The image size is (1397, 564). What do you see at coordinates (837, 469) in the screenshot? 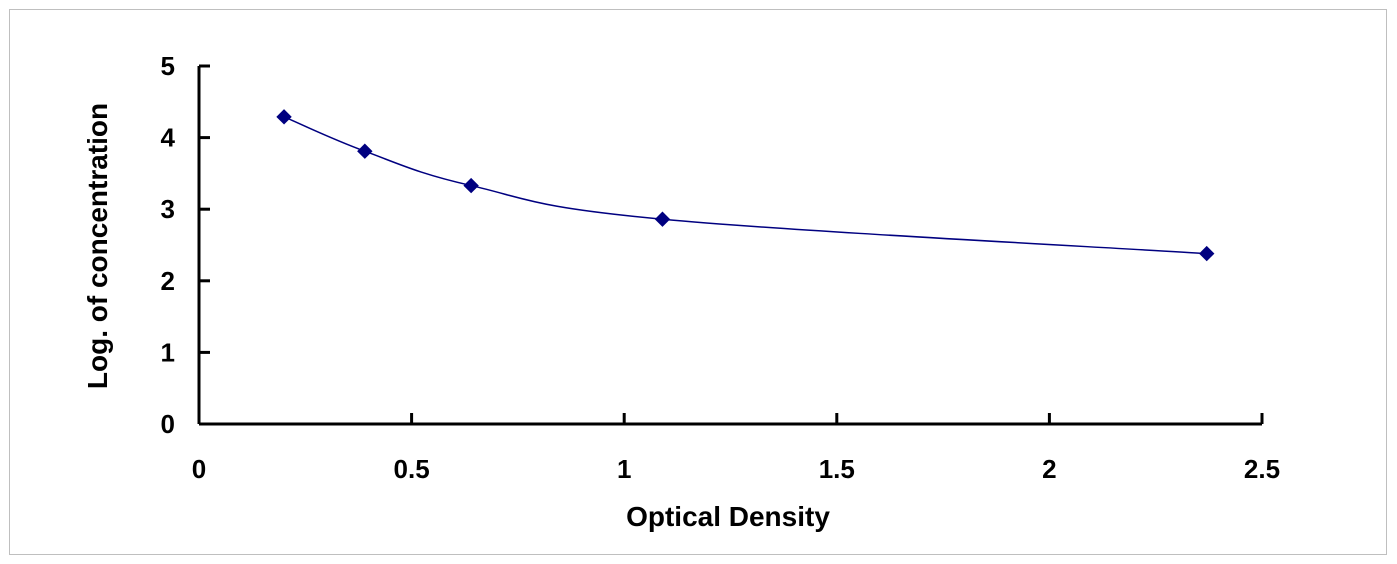
I see `x-tick-label: 1.5` at bounding box center [837, 469].